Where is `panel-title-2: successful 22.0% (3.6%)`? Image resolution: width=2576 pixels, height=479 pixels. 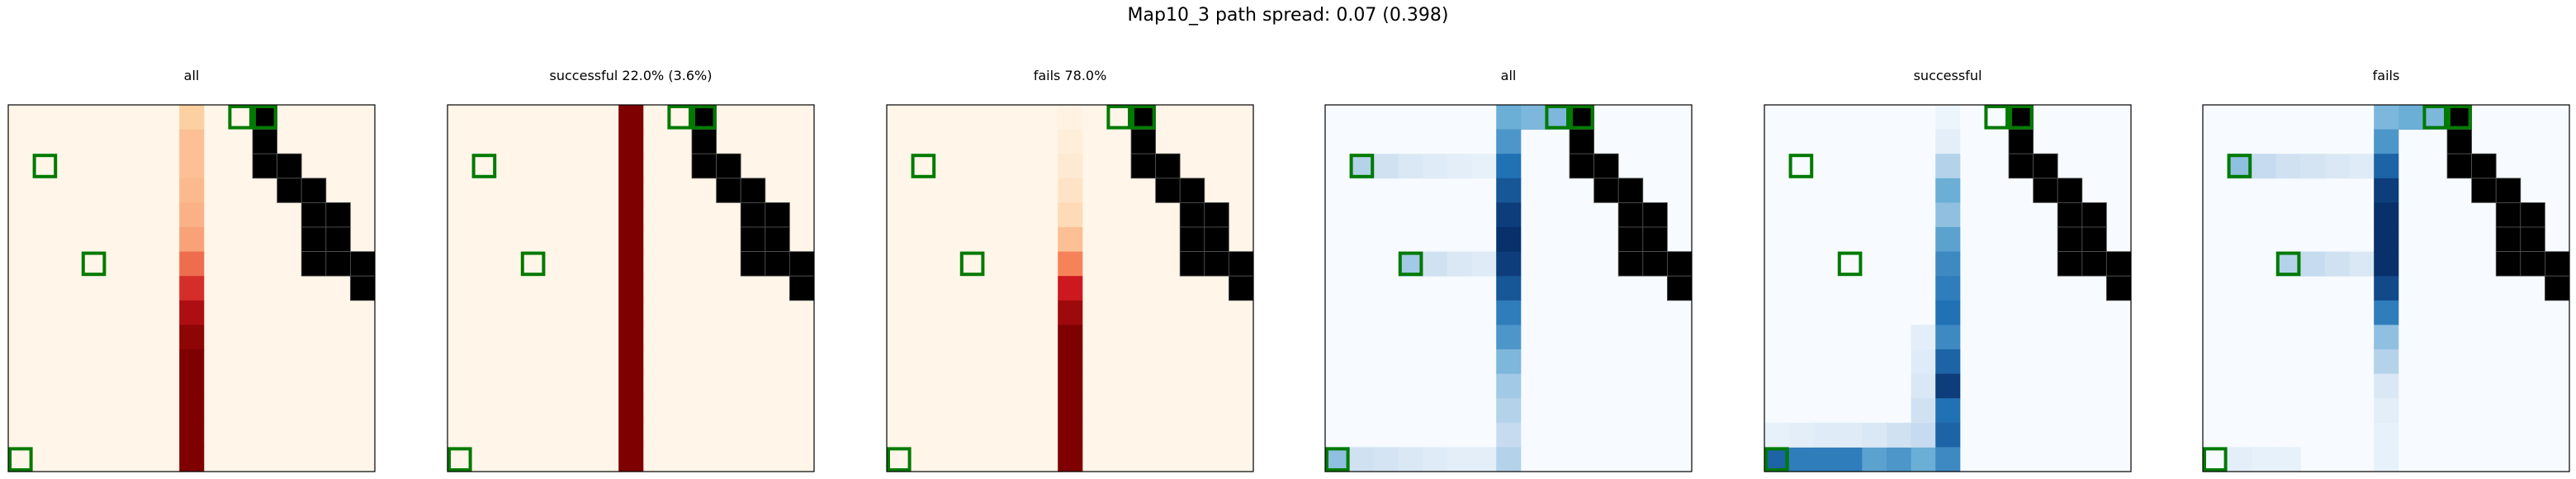
panel-title-2: successful 22.0% (3.6%) is located at coordinates (631, 76).